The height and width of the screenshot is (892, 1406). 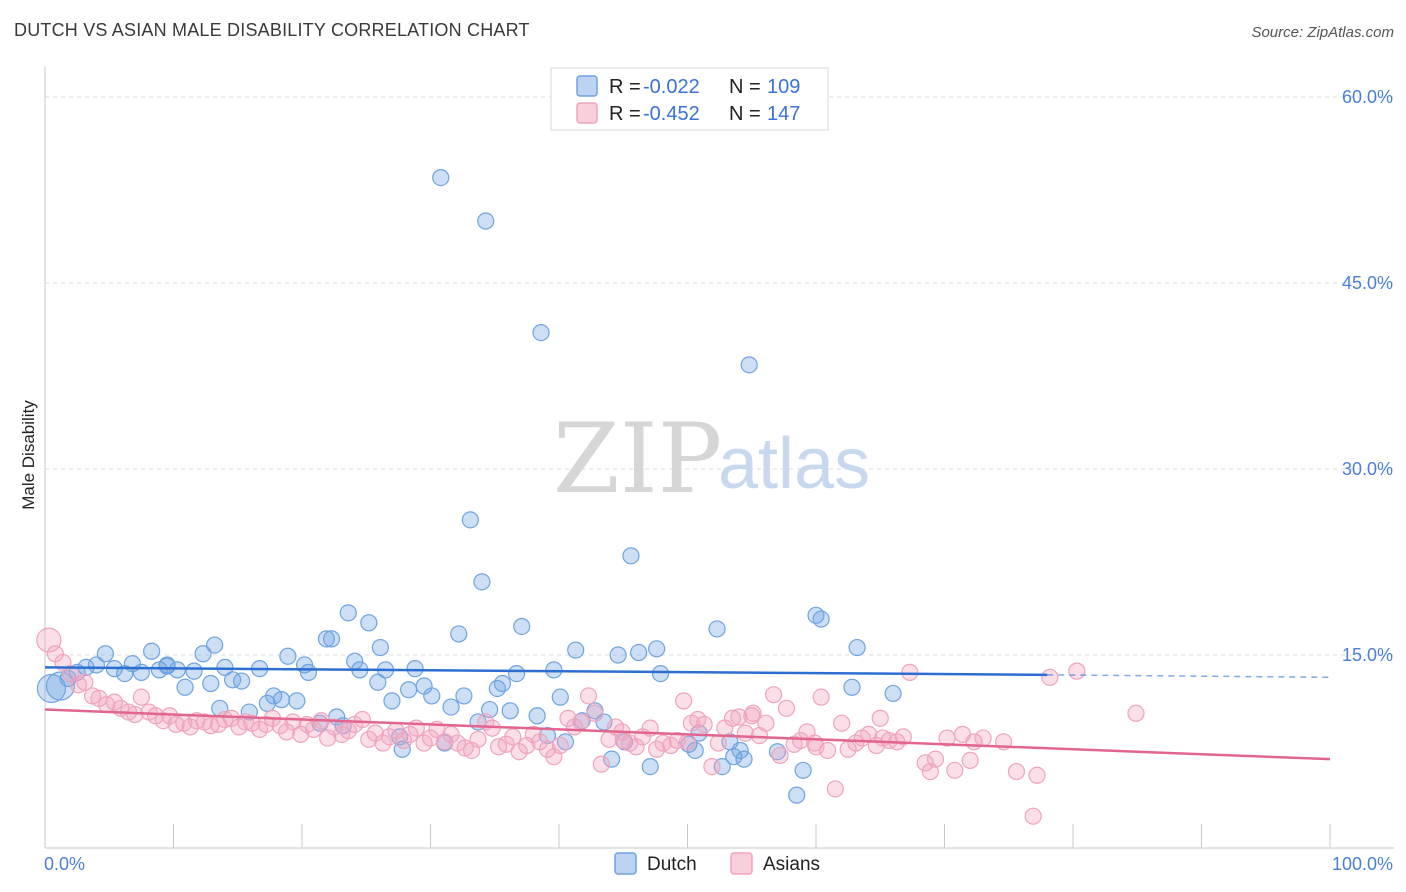 What do you see at coordinates (625, 863) in the screenshot?
I see `bottom-legend-swatch-dutch` at bounding box center [625, 863].